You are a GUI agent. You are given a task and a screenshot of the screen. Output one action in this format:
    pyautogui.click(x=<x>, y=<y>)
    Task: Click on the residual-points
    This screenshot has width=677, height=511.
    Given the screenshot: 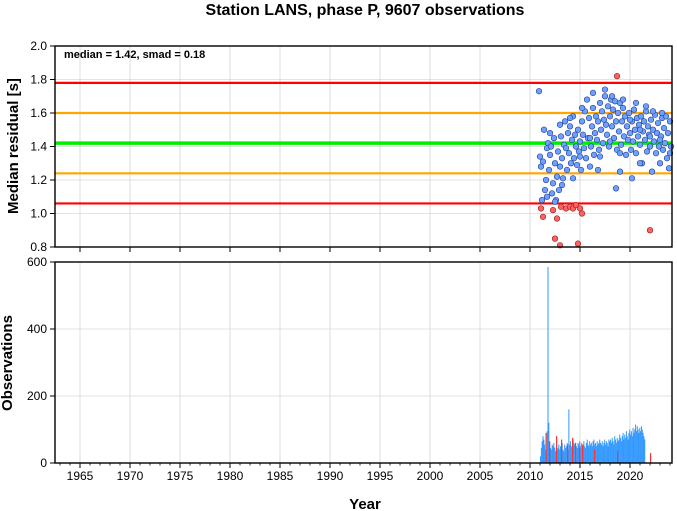 What is the action you would take?
    pyautogui.click(x=605, y=161)
    